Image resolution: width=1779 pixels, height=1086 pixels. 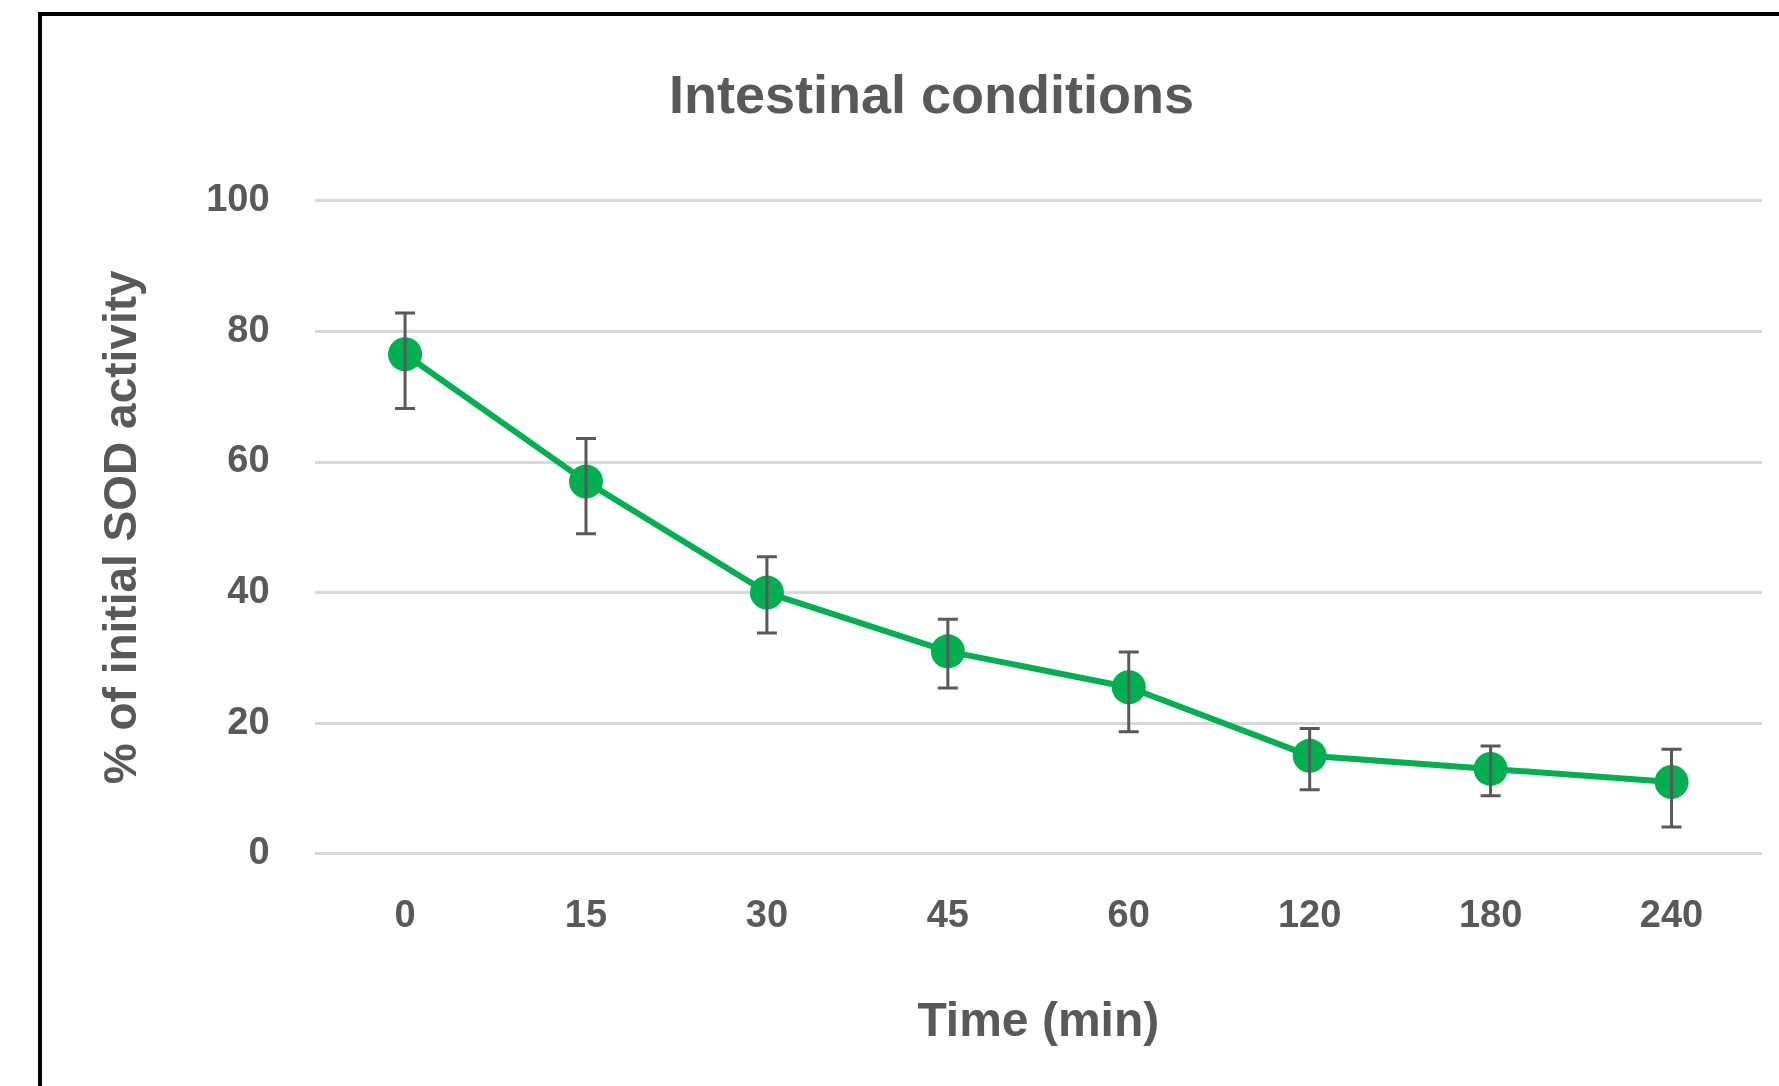 I want to click on x-tick-label: 180, so click(x=1490, y=914).